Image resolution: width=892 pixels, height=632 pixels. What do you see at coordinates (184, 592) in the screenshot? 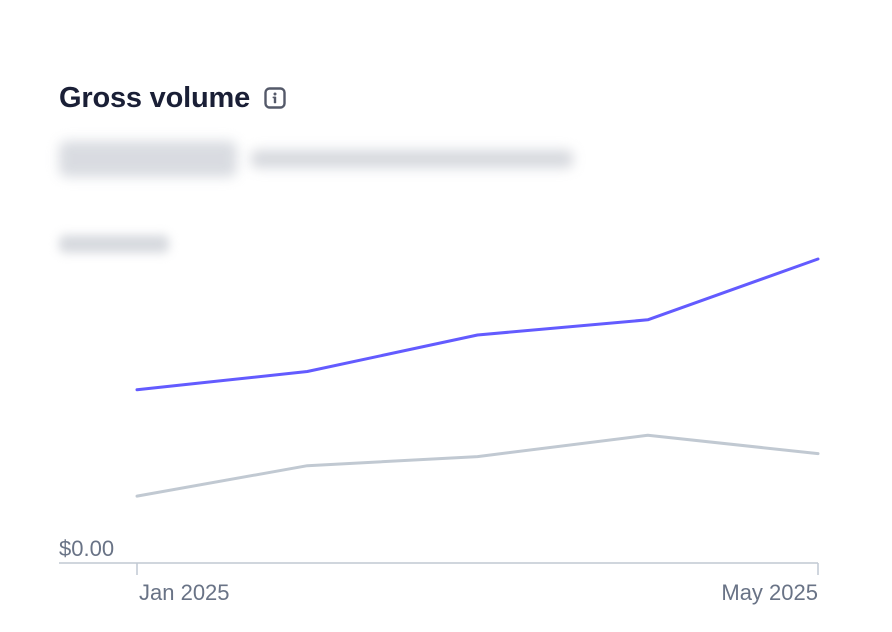
I see `x-tick-label: Jan 2025` at bounding box center [184, 592].